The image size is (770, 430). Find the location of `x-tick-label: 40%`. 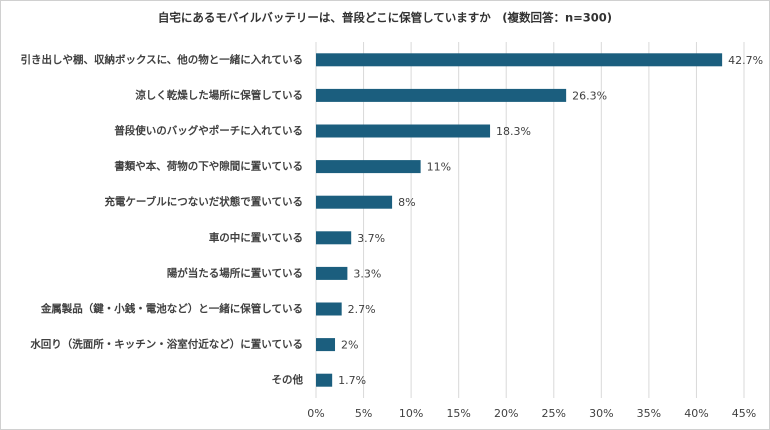

x-tick-label: 40% is located at coordinates (696, 413).